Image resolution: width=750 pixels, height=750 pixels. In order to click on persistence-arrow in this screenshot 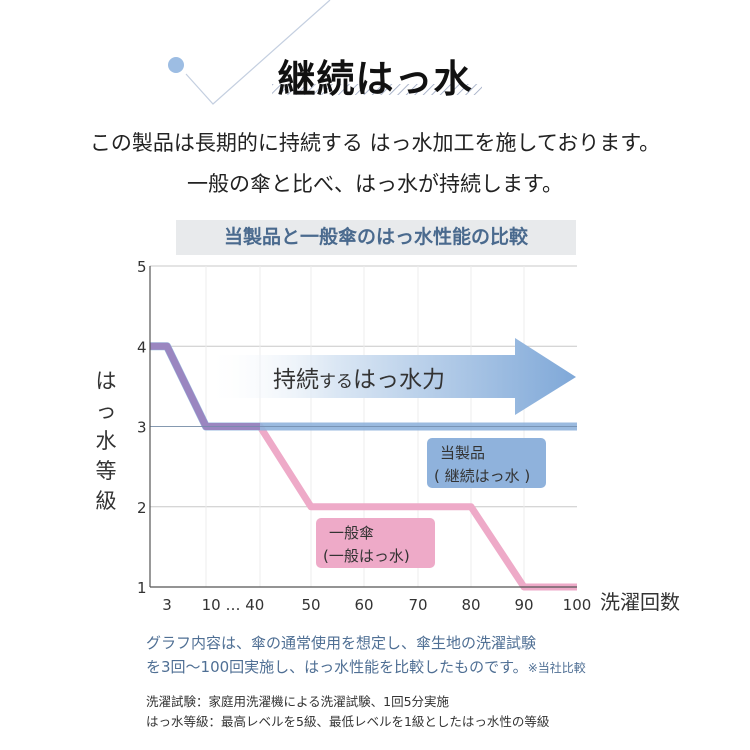, I will do `click(390, 376)`.